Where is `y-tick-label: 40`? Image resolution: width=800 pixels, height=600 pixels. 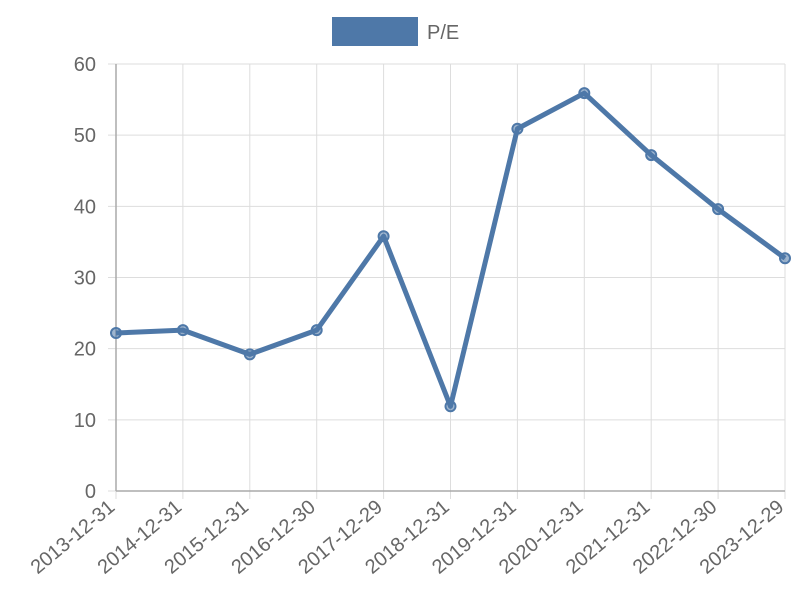
y-tick-label: 40 is located at coordinates (85, 207).